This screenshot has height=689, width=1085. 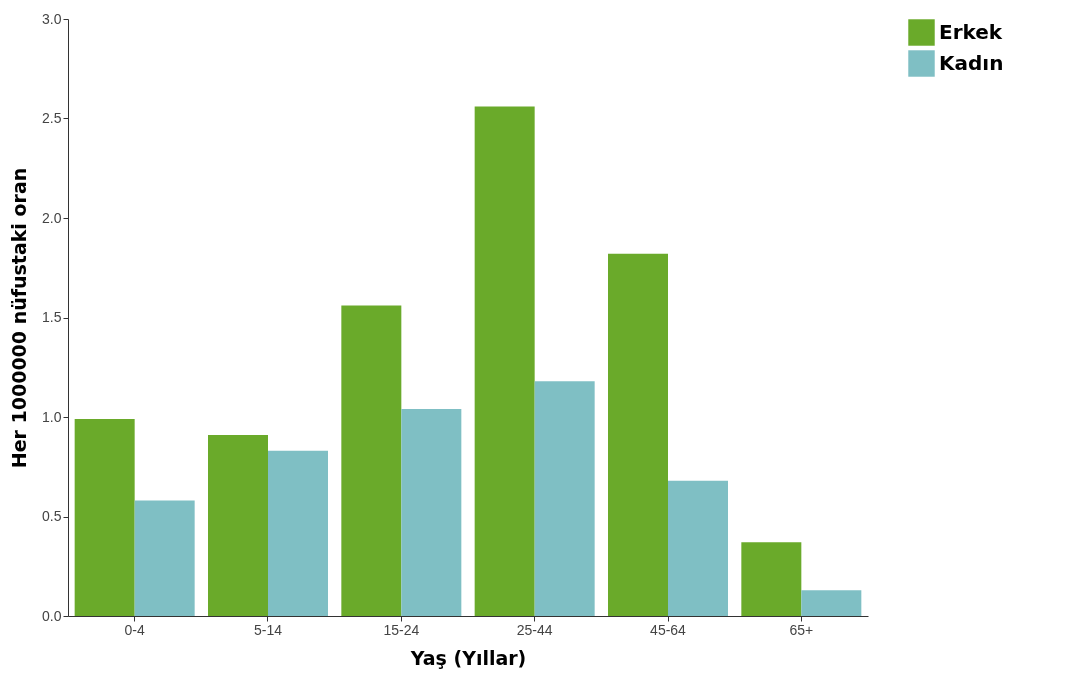 I want to click on y-tick-label: 0.0, so click(x=52, y=615).